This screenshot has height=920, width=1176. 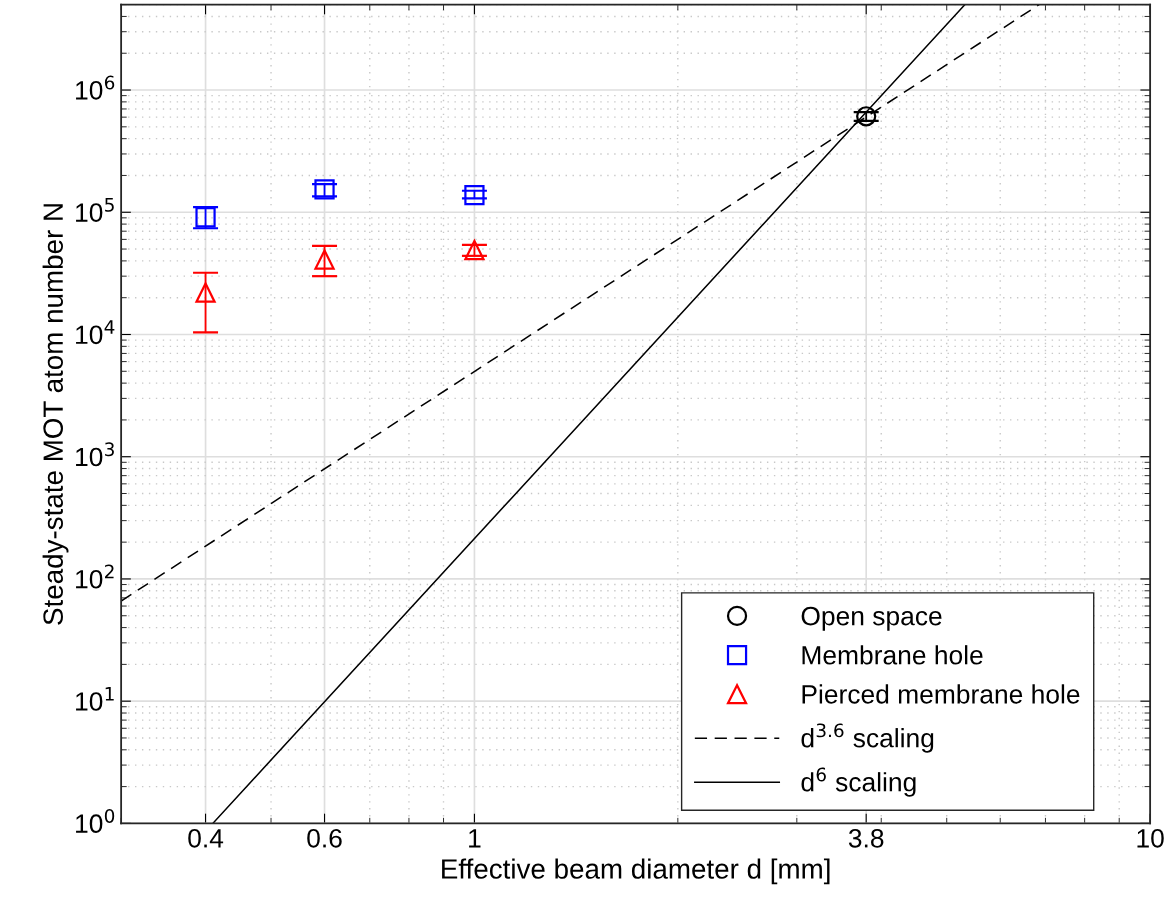 I want to click on y-tick-label: 10$^{1}$, so click(x=95, y=698).